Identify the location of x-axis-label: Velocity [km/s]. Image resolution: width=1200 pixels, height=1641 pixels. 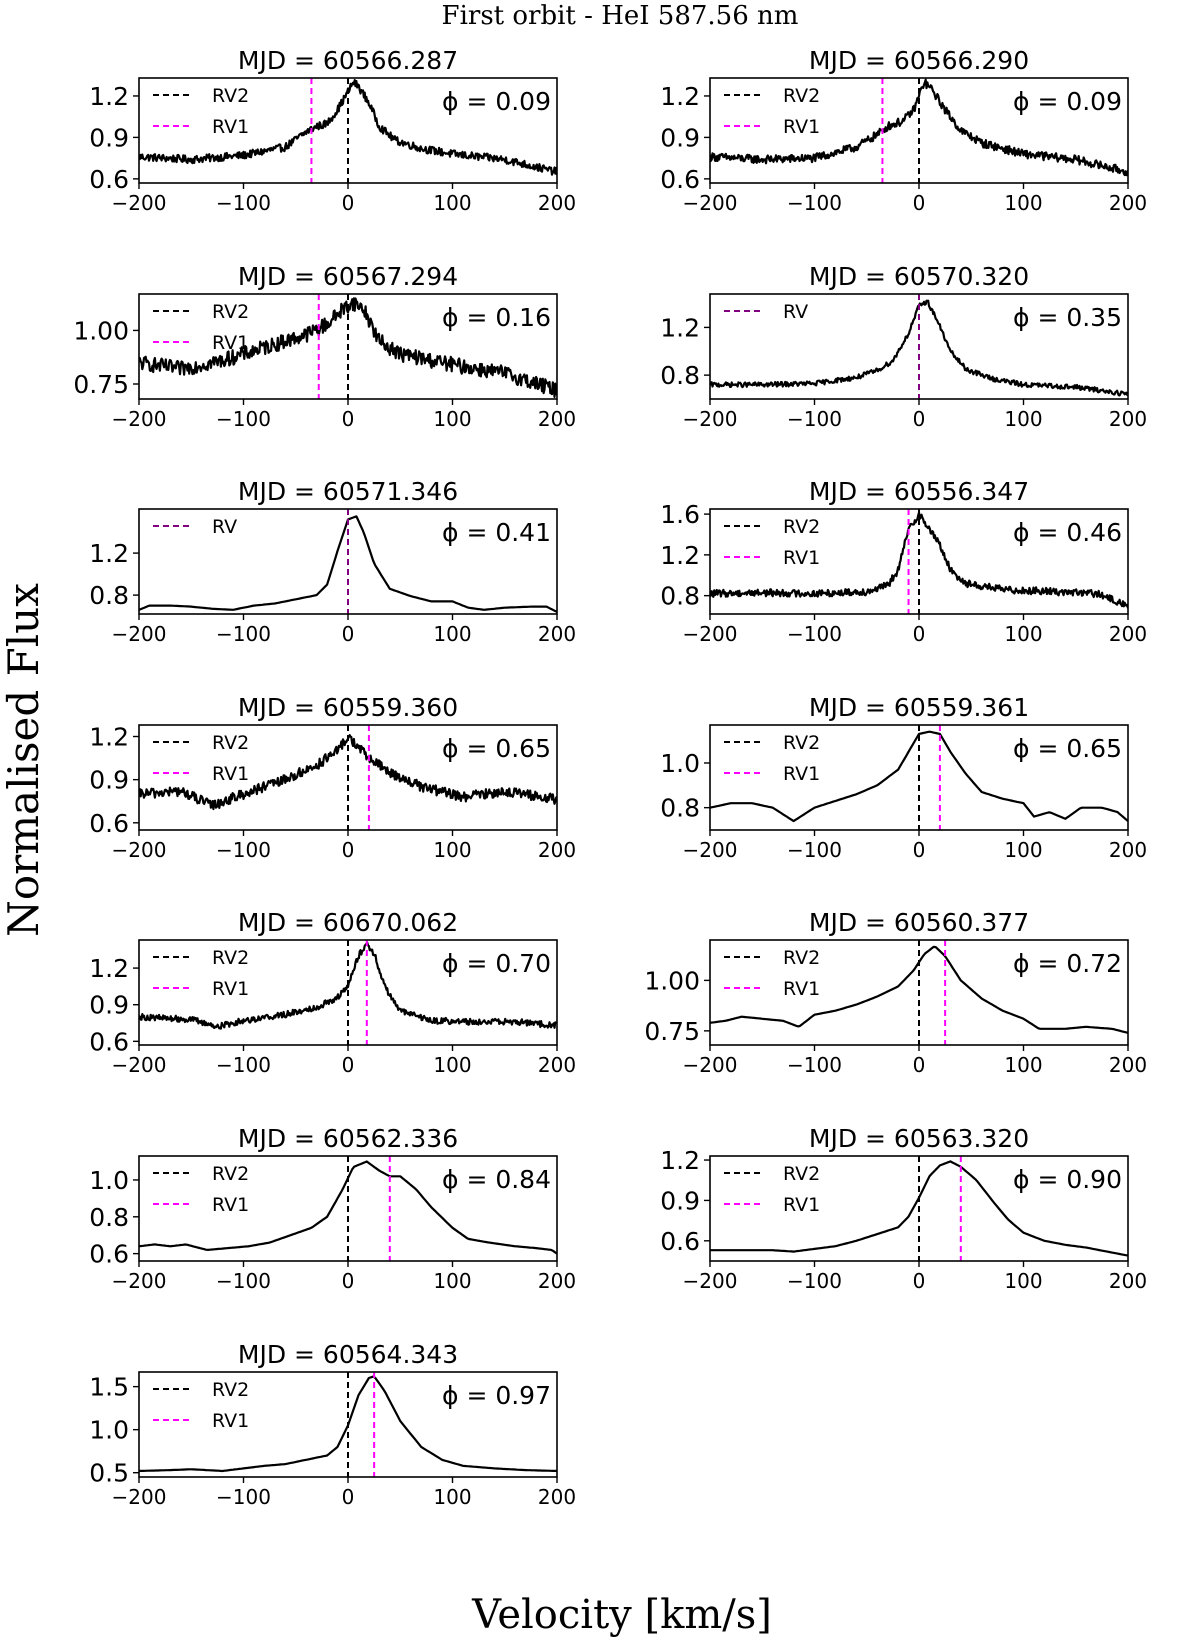
(621, 1615).